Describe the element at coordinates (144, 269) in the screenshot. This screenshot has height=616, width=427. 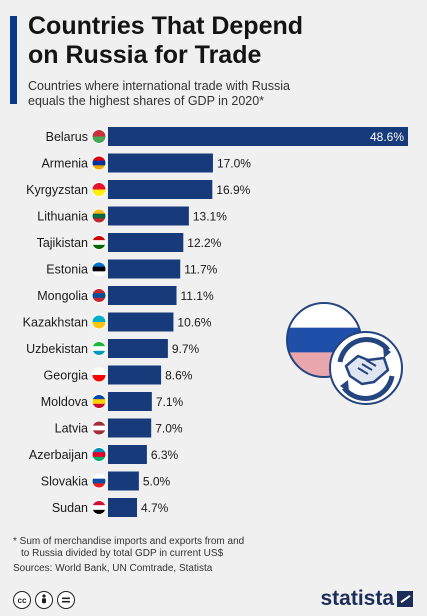
I see `bar-estonia` at that location.